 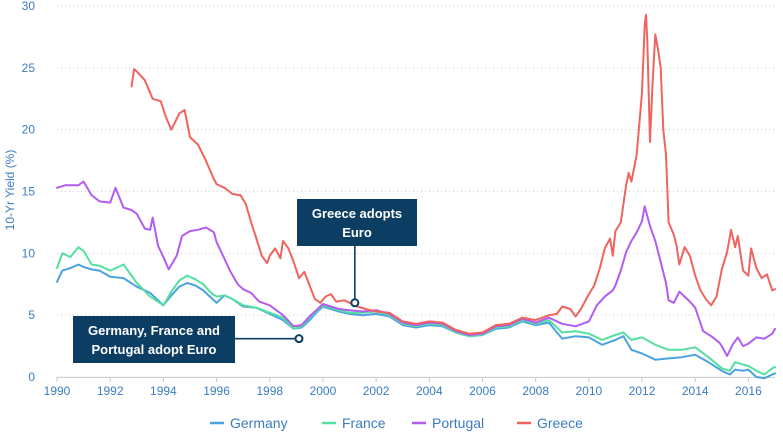 I want to click on legend-item-germany: Germany, so click(x=249, y=423).